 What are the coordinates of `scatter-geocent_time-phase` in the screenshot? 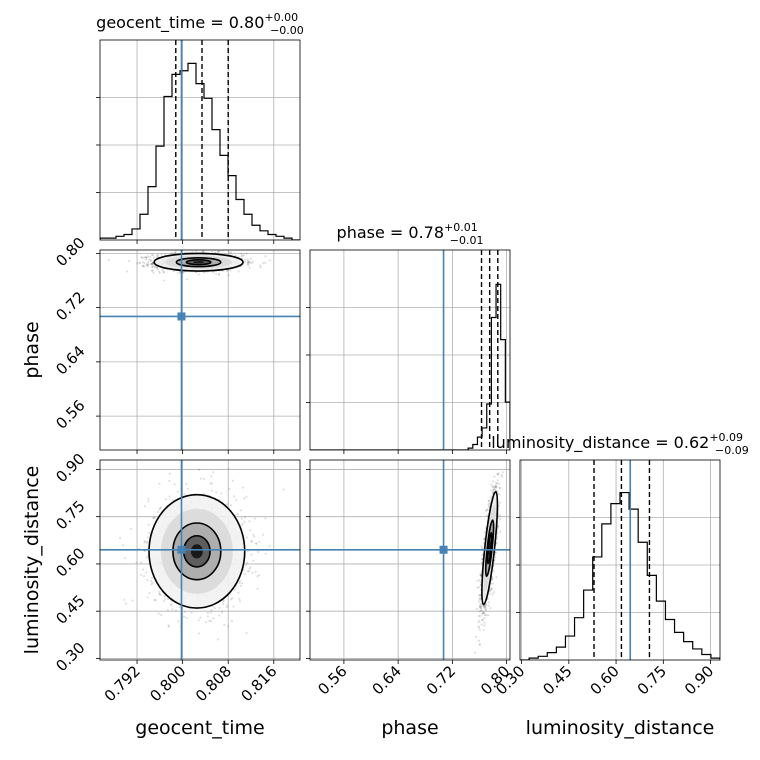 It's located at (200, 350).